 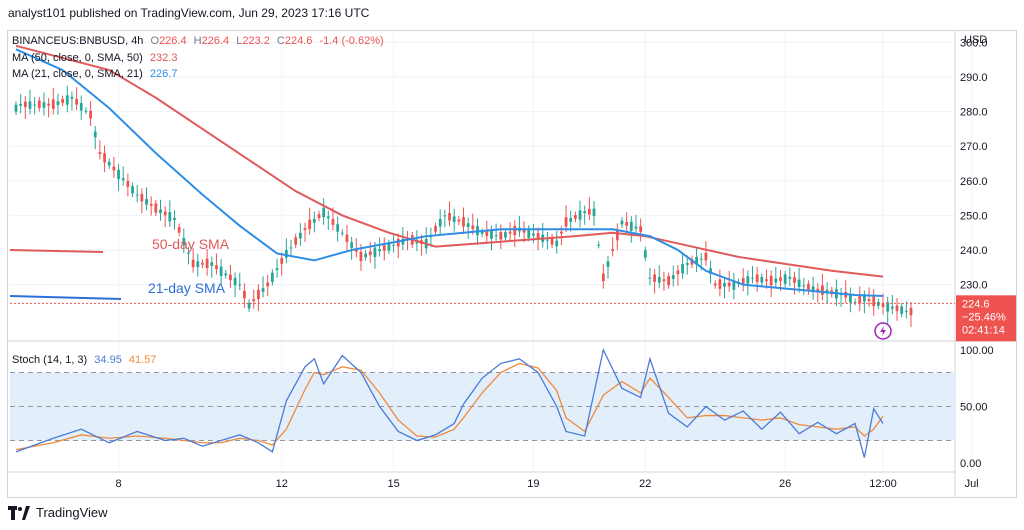 What do you see at coordinates (977, 351) in the screenshot?
I see `stoch-tick-label: 100.00` at bounding box center [977, 351].